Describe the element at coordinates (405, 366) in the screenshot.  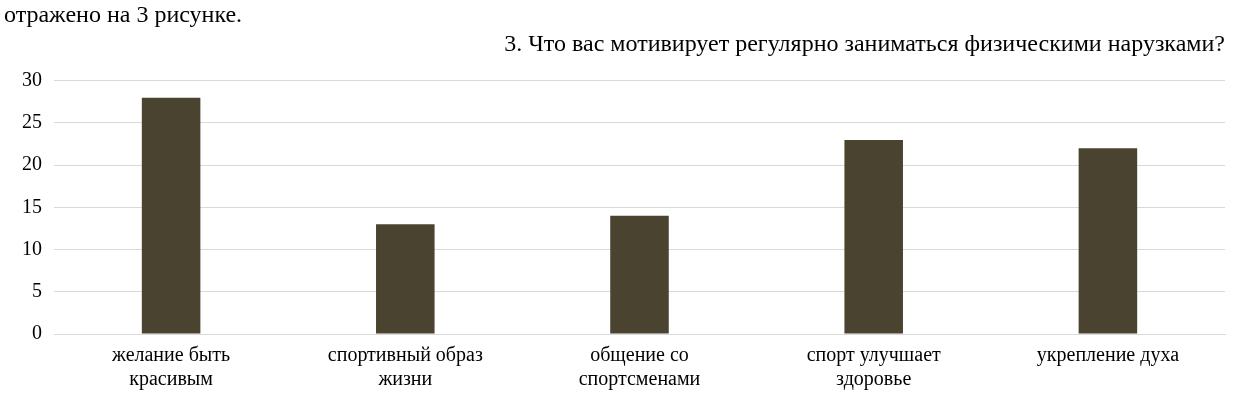
I see `x-tick-label: спортивный образ жизни` at that location.